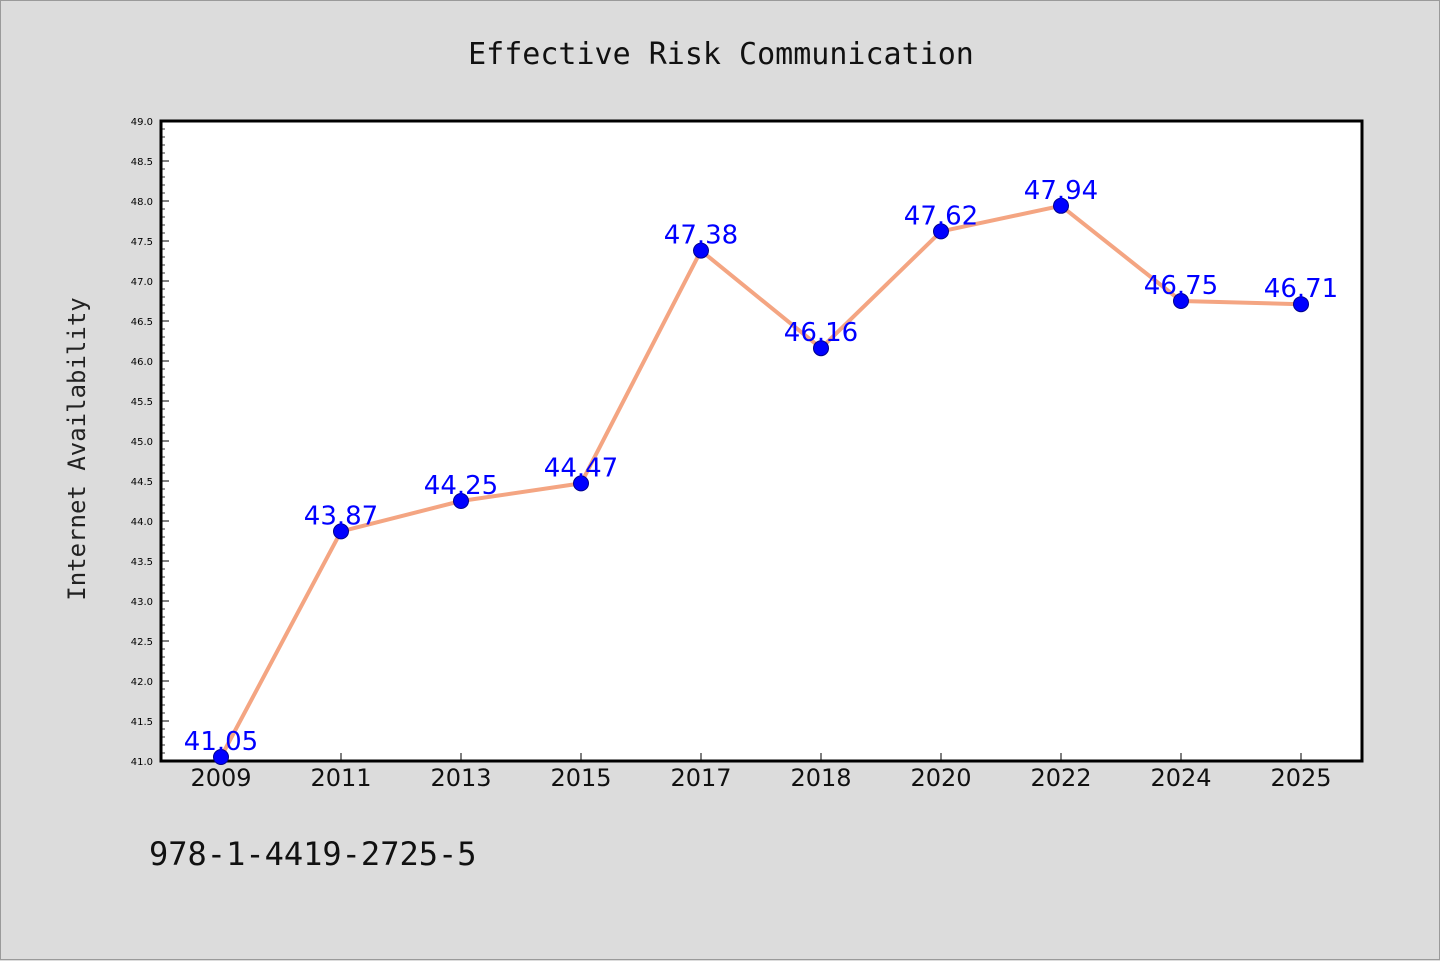 The image size is (1440, 961). What do you see at coordinates (461, 486) in the screenshot?
I see `data-label: 44.25` at bounding box center [461, 486].